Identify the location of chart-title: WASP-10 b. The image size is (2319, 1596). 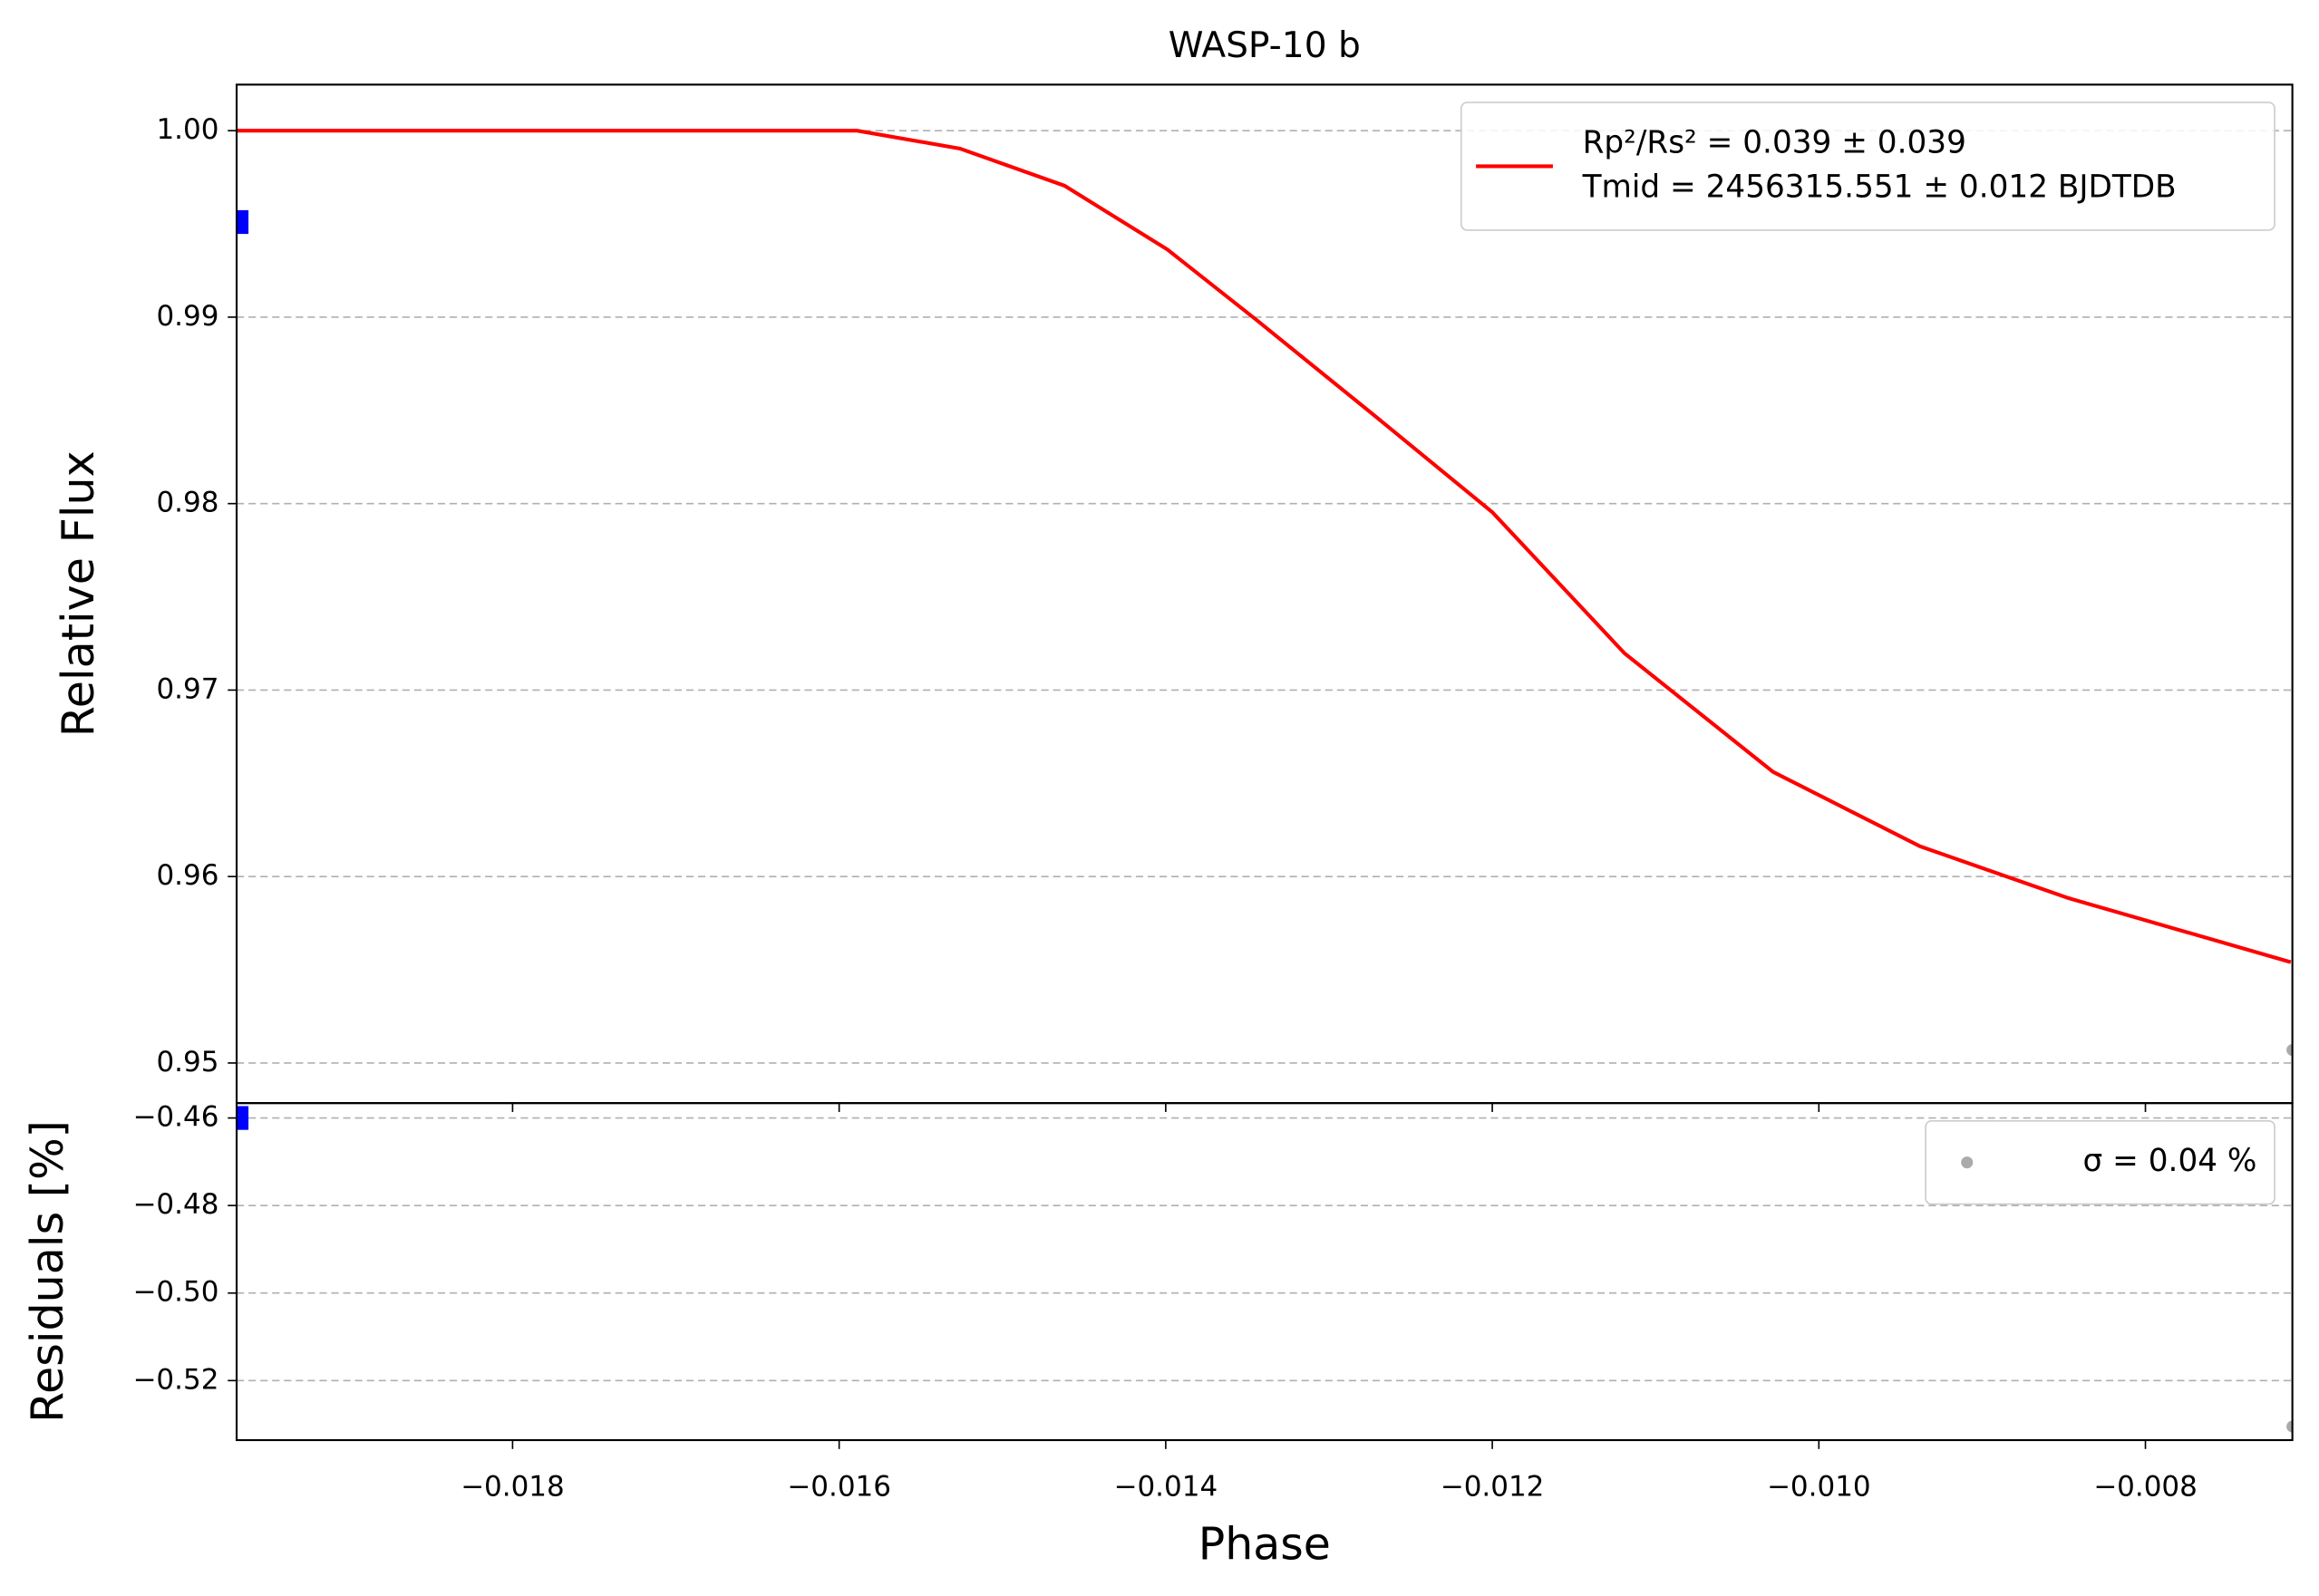
(1265, 45).